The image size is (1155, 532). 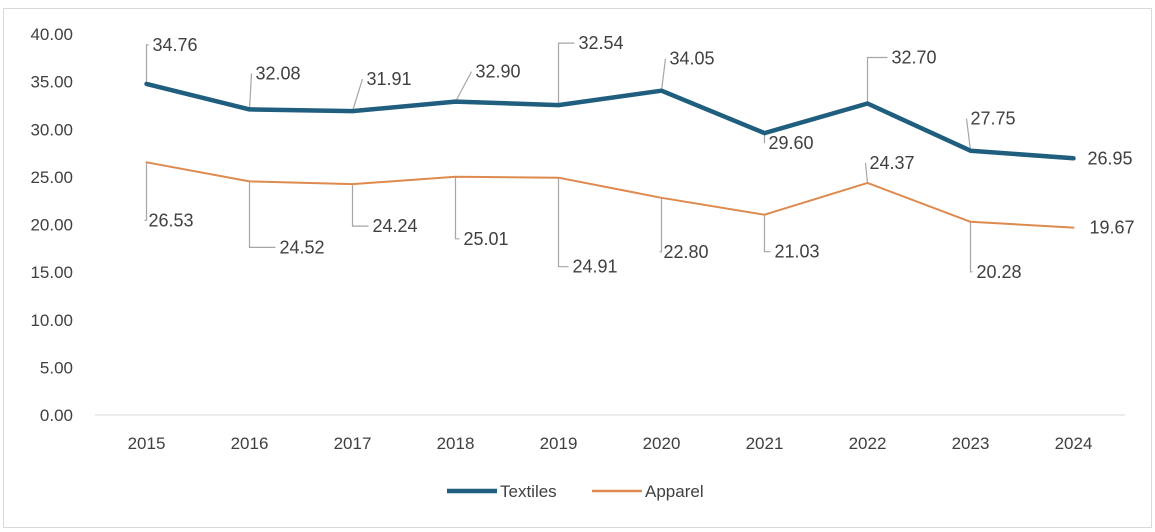 I want to click on y-tick-label: 30.00, so click(x=51, y=129).